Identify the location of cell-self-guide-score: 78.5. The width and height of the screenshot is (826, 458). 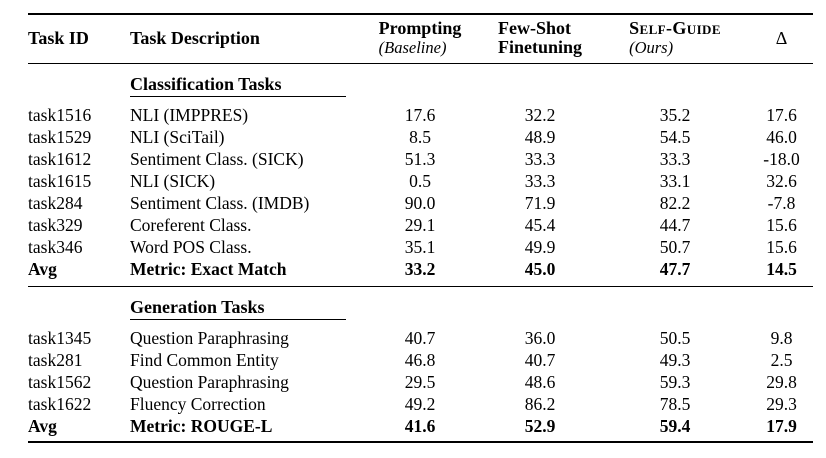
(675, 404).